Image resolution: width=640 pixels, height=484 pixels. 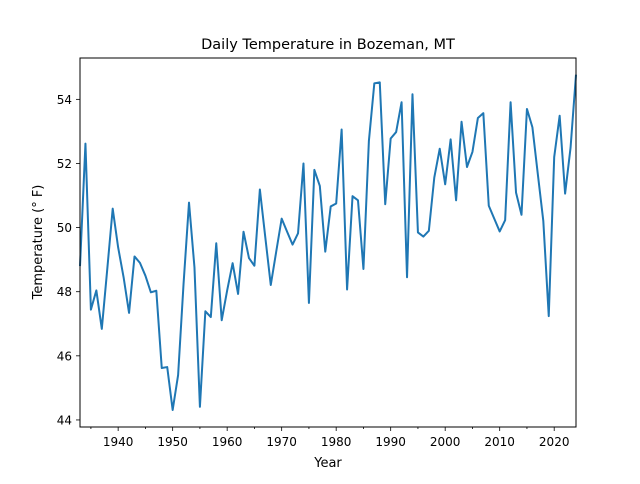 I want to click on y-tick-label: 50, so click(x=64, y=228).